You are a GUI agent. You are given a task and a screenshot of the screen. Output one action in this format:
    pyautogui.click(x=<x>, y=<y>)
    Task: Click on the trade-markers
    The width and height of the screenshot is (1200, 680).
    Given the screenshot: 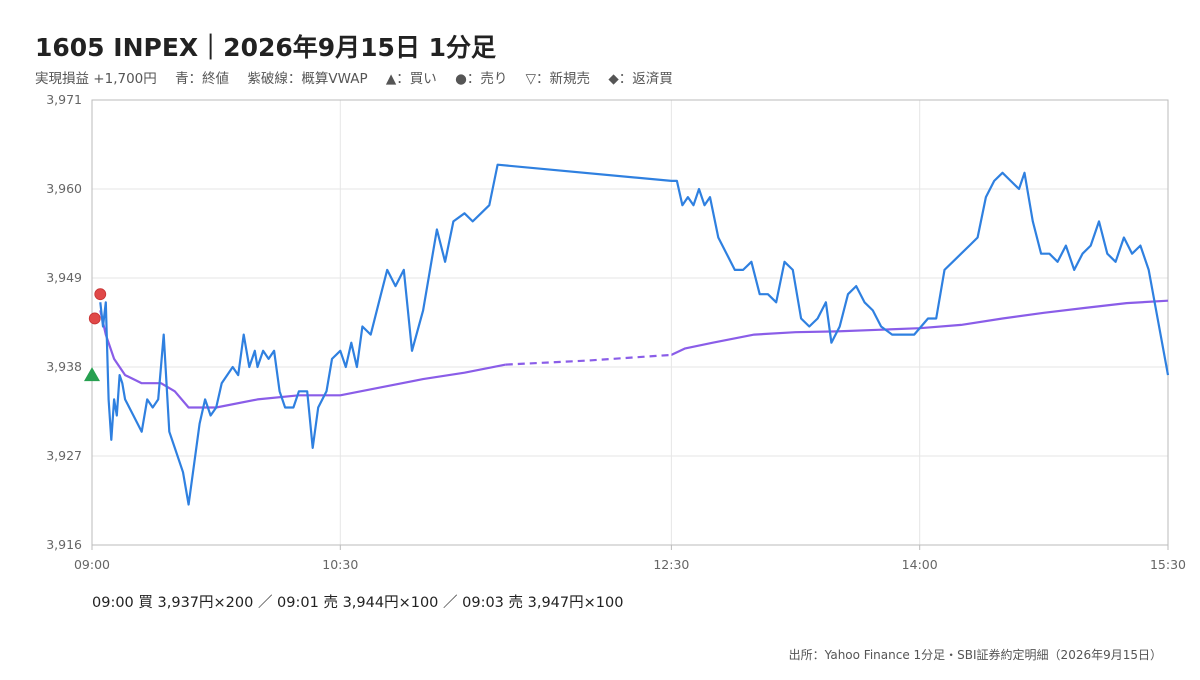 What is the action you would take?
    pyautogui.click(x=95, y=335)
    